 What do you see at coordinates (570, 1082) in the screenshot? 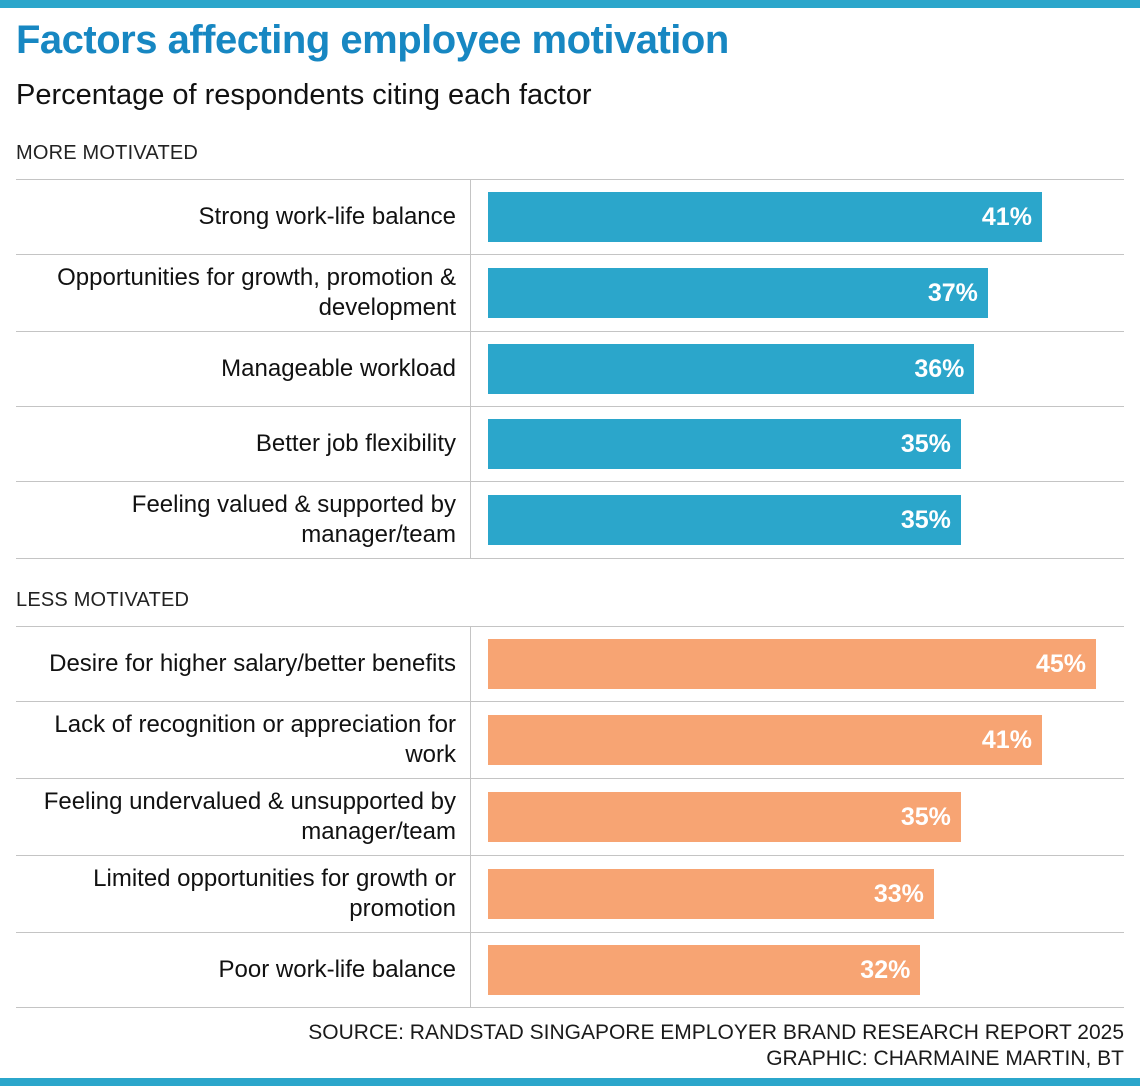
I see `bottom-accent-stripe` at bounding box center [570, 1082].